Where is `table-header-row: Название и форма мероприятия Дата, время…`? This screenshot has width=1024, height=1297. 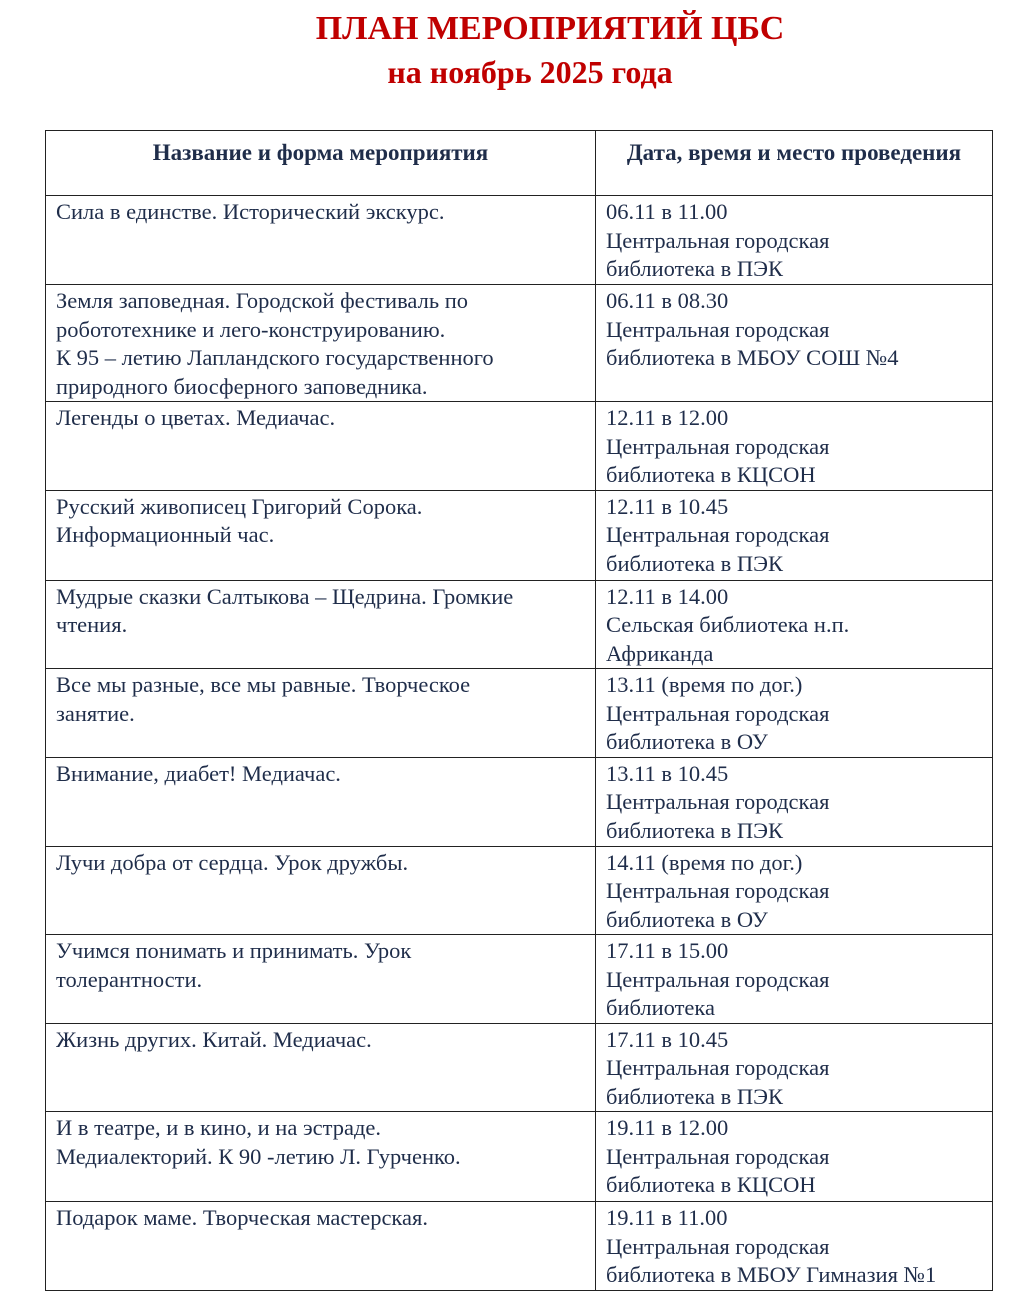
table-header-row: Название и форма мероприятия Дата, время… is located at coordinates (519, 163).